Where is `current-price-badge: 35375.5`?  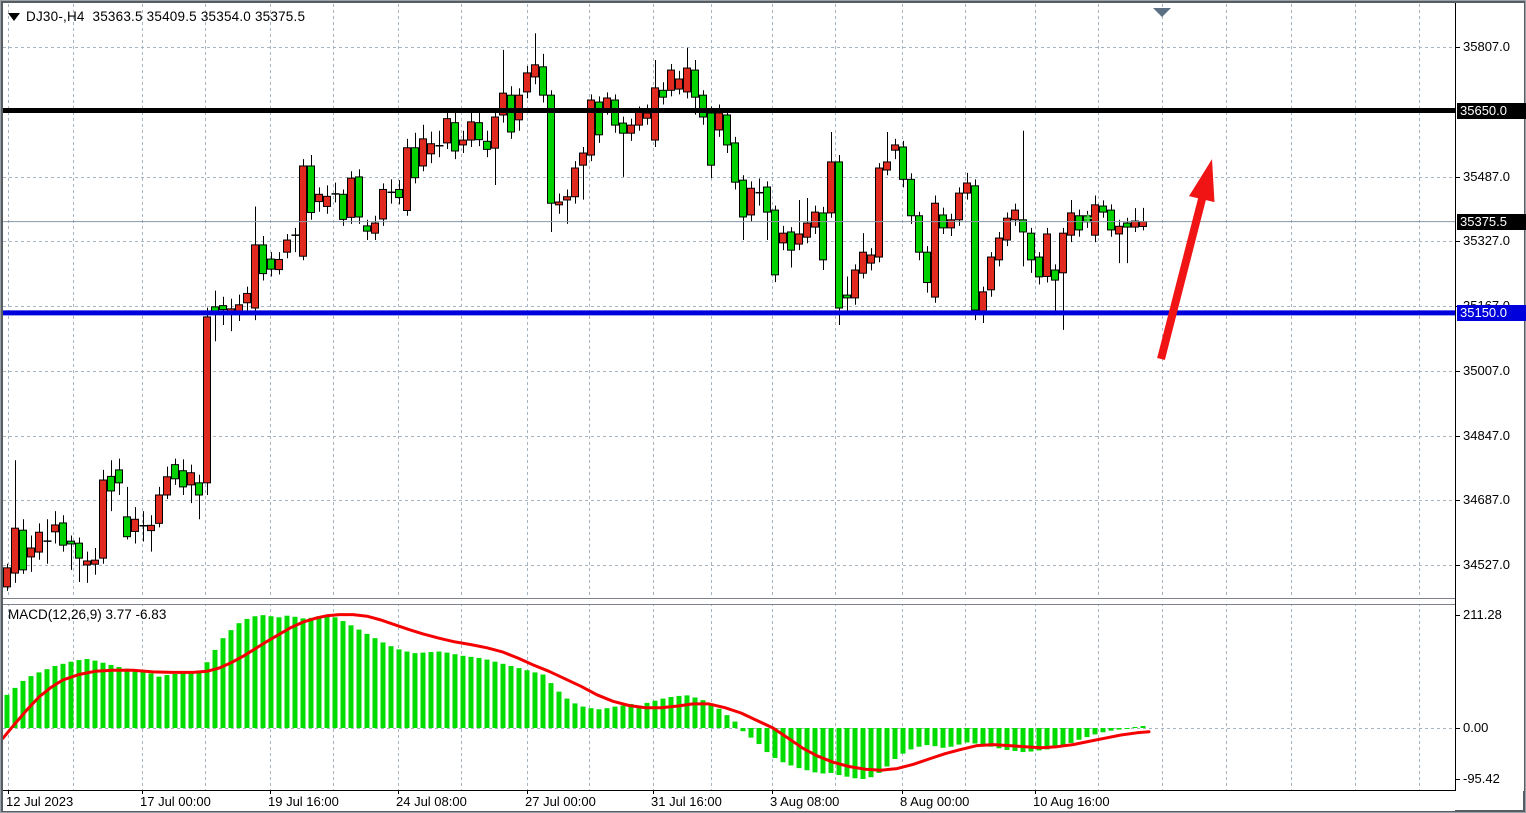
current-price-badge: 35375.5 is located at coordinates (1491, 221).